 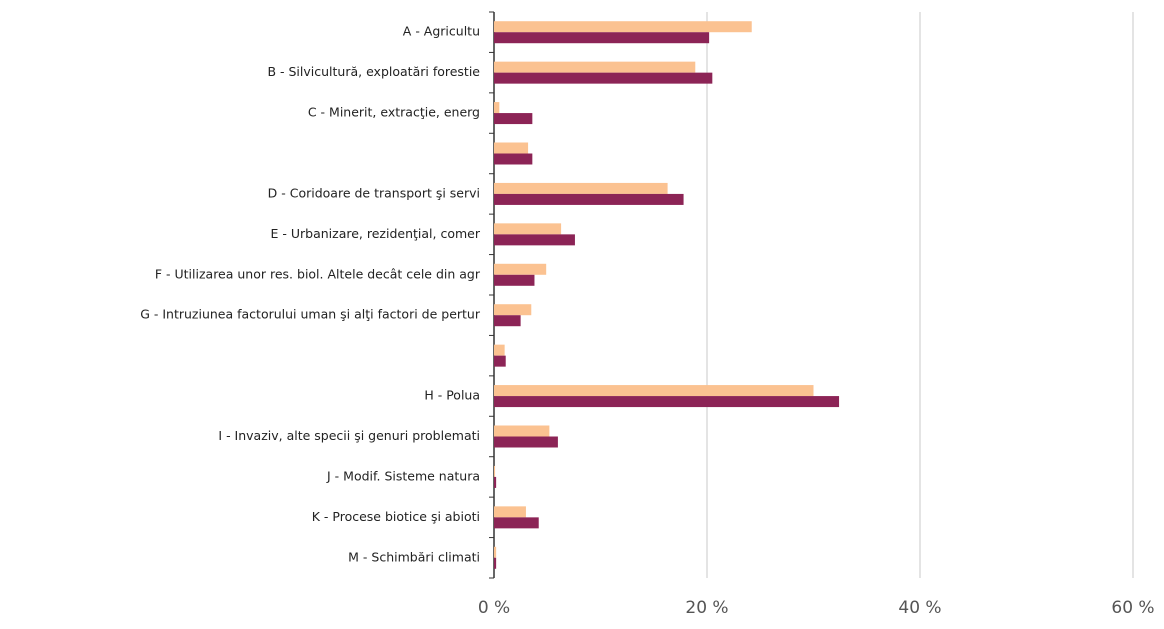 What do you see at coordinates (452, 395) in the screenshot?
I see `y-tick-label: H - Polua` at bounding box center [452, 395].